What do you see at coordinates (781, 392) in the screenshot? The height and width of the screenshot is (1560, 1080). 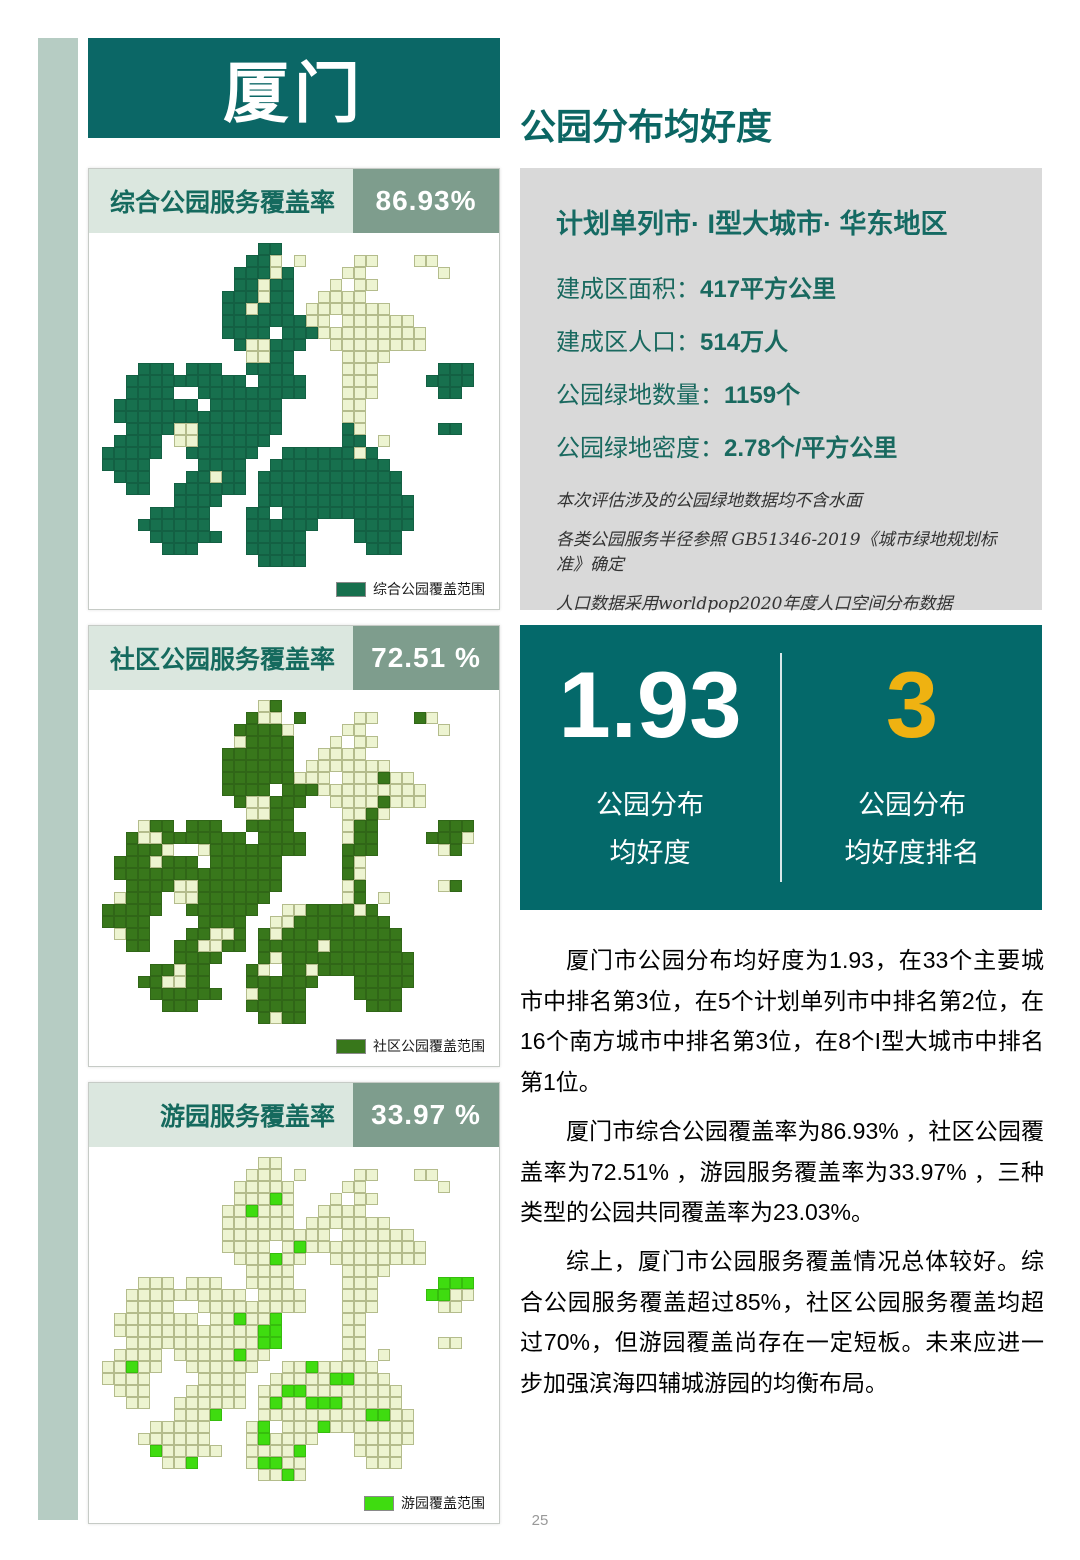 I see `stat-line: 公园绿地数量：1159个` at bounding box center [781, 392].